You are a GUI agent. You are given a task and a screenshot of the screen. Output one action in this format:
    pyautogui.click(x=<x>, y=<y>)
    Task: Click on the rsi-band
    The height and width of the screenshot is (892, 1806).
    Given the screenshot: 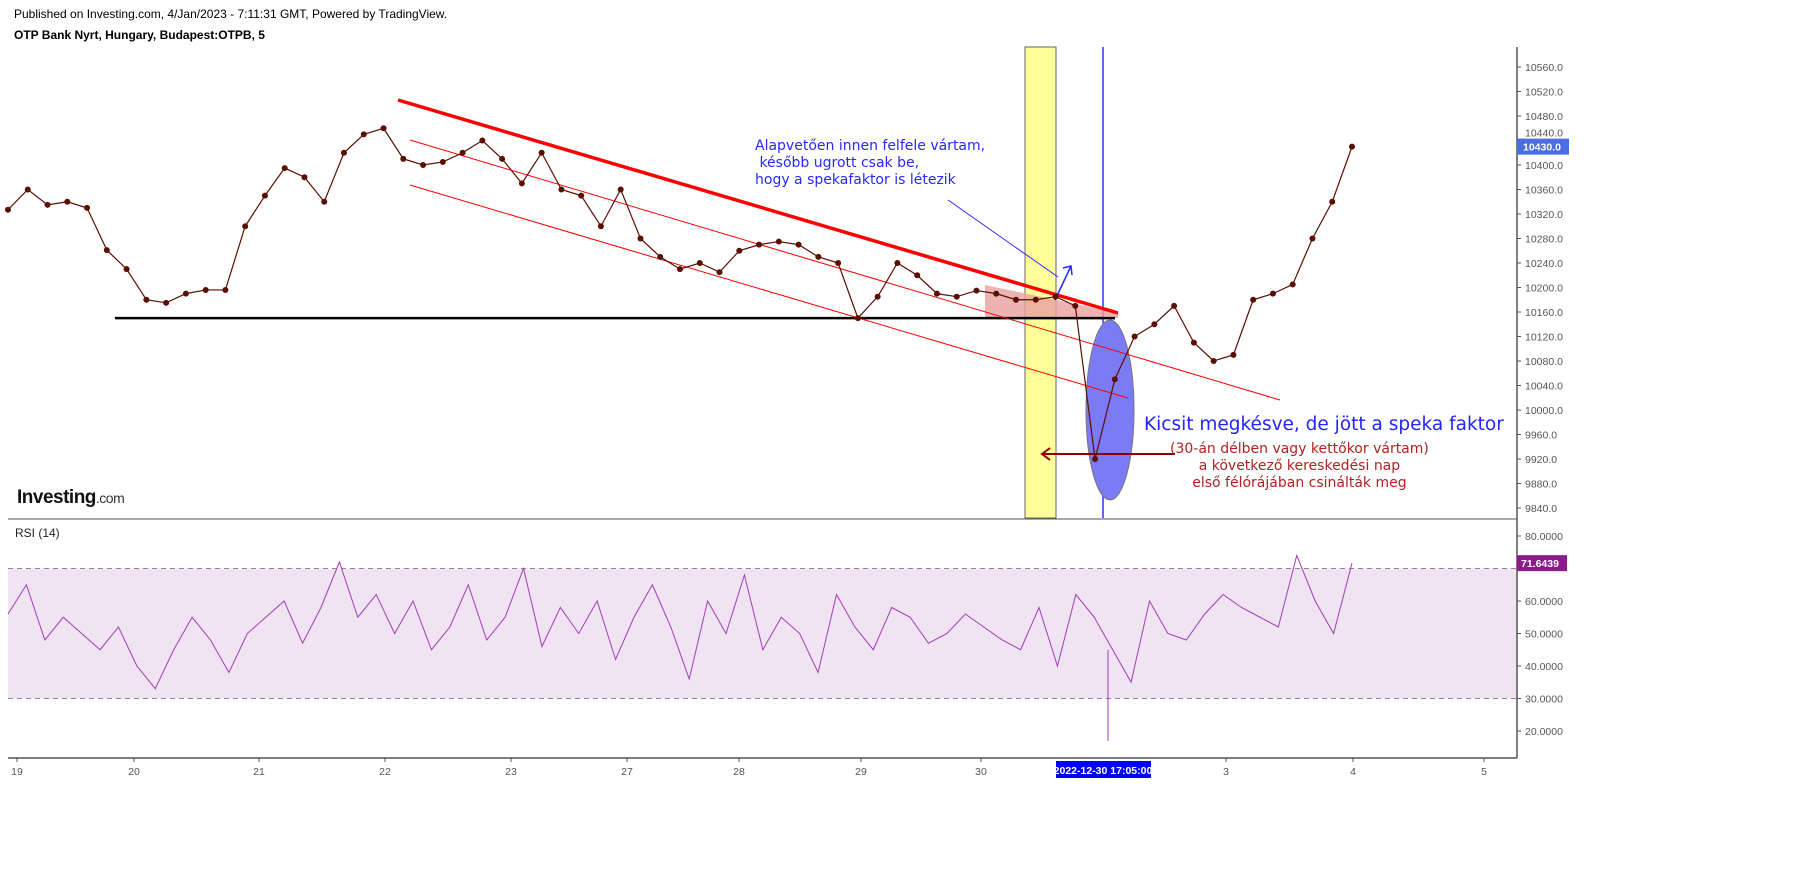 What is the action you would take?
    pyautogui.click(x=762, y=633)
    